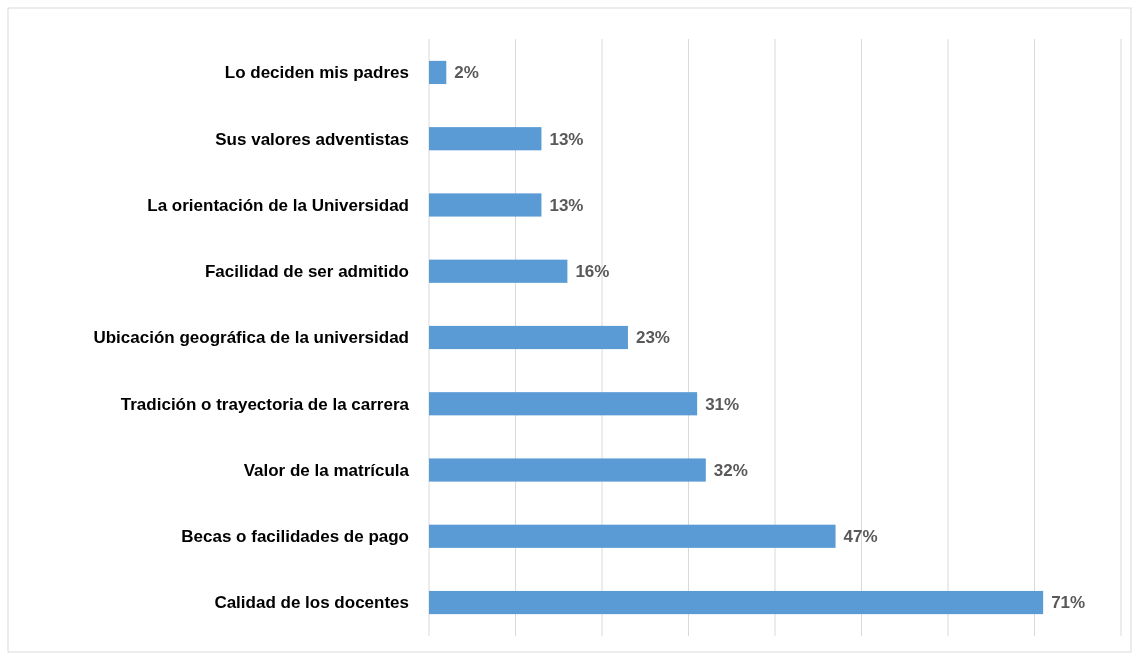  I want to click on y-tick-label: Valor de la matrícula, so click(326, 470).